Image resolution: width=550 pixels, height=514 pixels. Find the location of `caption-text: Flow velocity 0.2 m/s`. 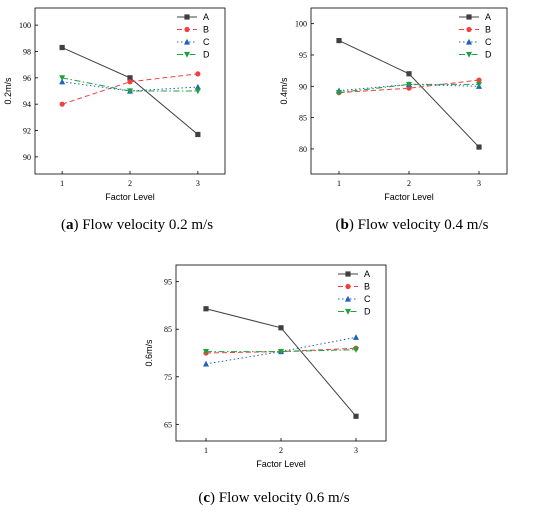

caption-text: Flow velocity 0.2 m/s is located at coordinates (148, 225).